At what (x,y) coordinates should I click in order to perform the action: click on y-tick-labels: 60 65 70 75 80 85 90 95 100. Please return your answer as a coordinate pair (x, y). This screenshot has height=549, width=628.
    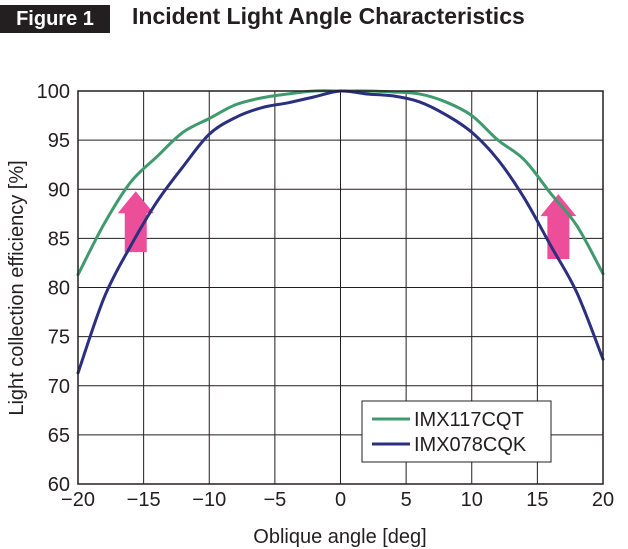
    Looking at the image, I should click on (53, 288).